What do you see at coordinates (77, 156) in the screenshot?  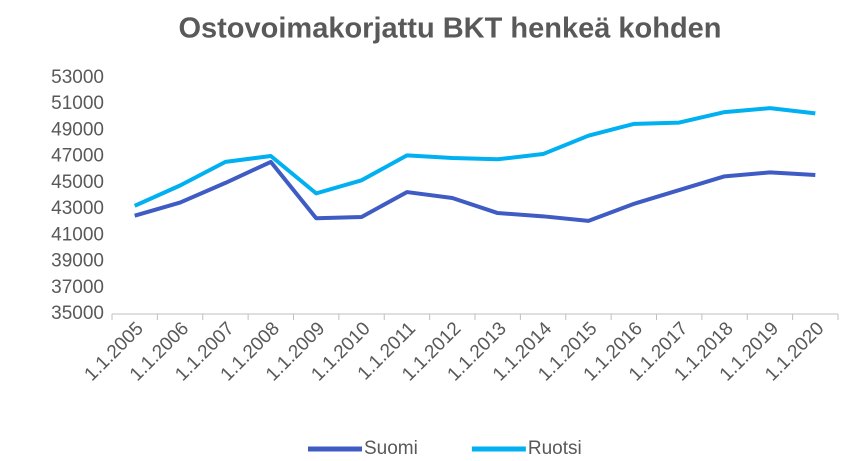 I see `y-tick-label: 47000` at bounding box center [77, 156].